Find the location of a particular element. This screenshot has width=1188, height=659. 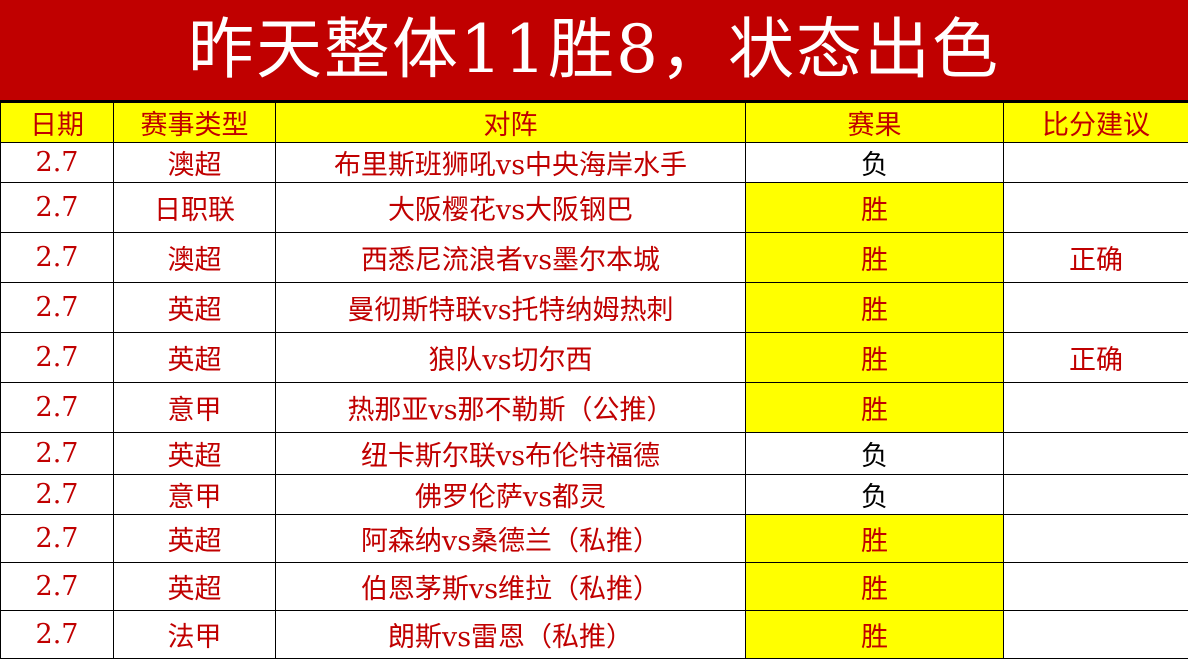

league-cell: 日职联 is located at coordinates (195, 208).